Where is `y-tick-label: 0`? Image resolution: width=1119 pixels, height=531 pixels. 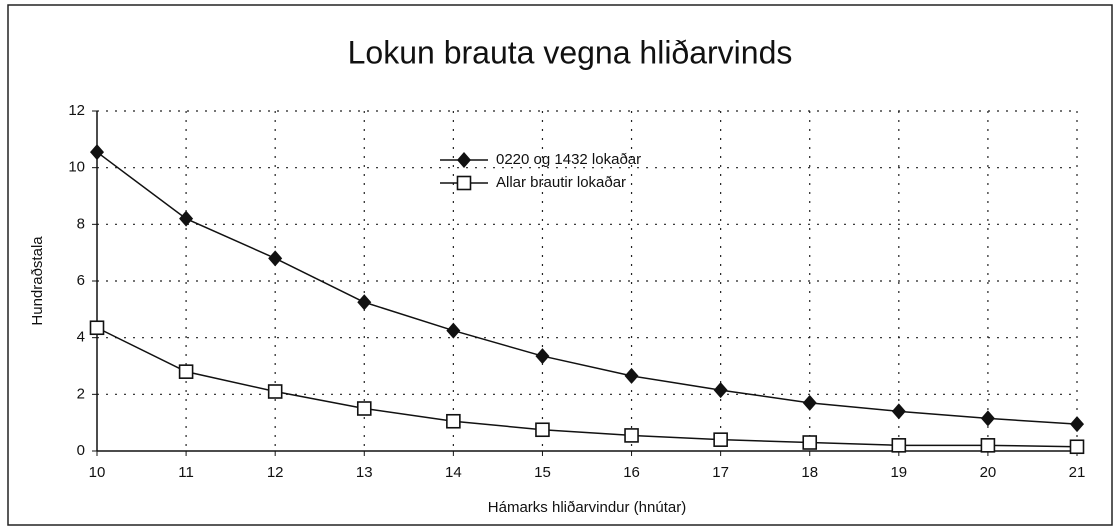
y-tick-label: 0 is located at coordinates (81, 450).